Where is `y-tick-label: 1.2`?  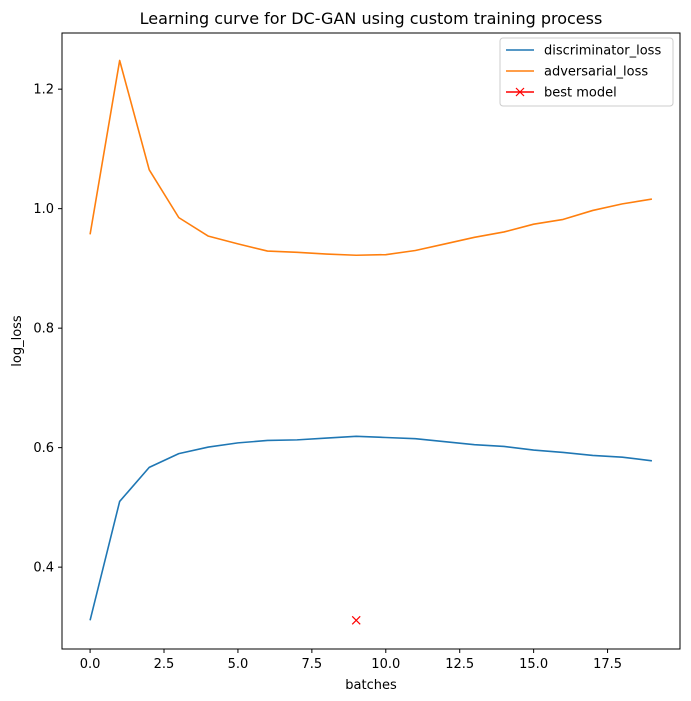
y-tick-label: 1.2 is located at coordinates (43, 90).